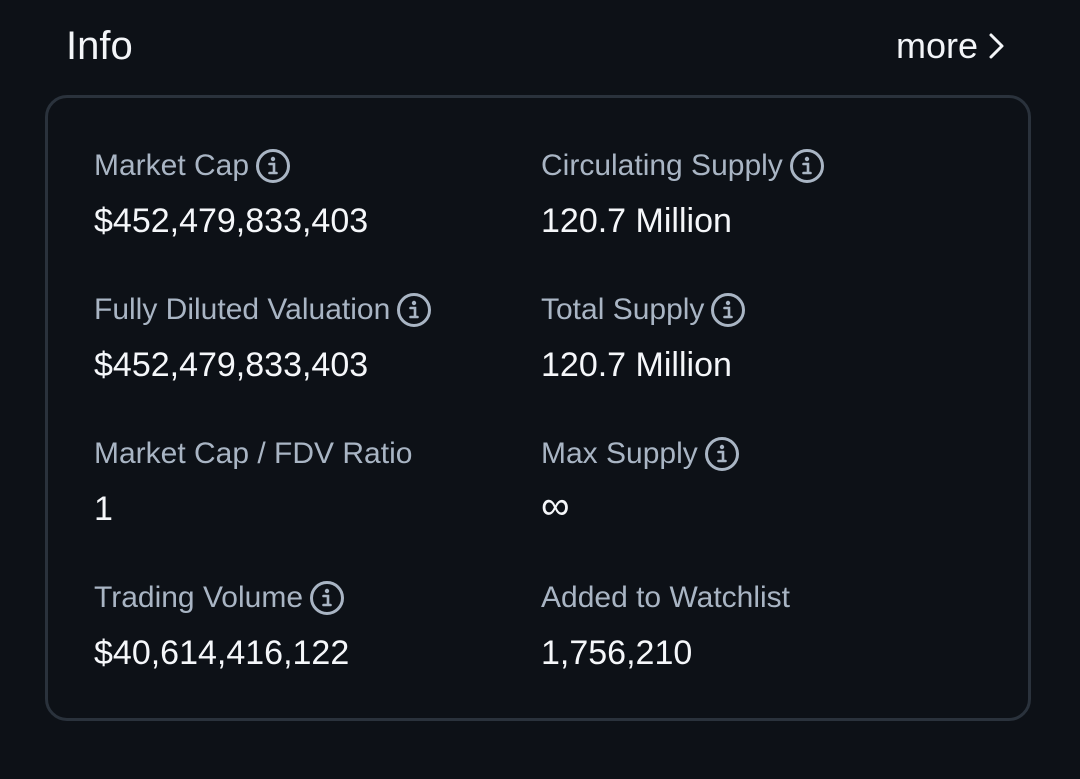 Image resolution: width=1080 pixels, height=779 pixels. Describe the element at coordinates (317, 506) in the screenshot. I see `stat-market-cap-fdv-ratio: Market Cap / FDV Ratio 1` at that location.